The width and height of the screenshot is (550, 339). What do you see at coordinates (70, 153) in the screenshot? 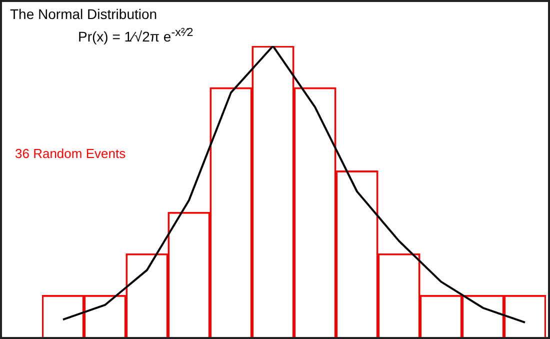
I see `annotation: 36 Random Events` at bounding box center [70, 153].